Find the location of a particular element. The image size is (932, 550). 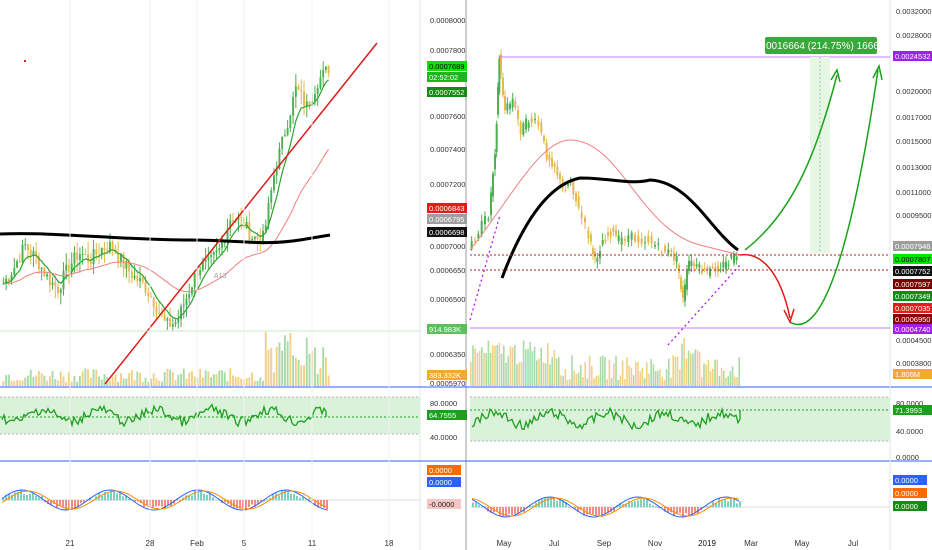

price-tick-label: 0.0005970 is located at coordinates (447, 383).